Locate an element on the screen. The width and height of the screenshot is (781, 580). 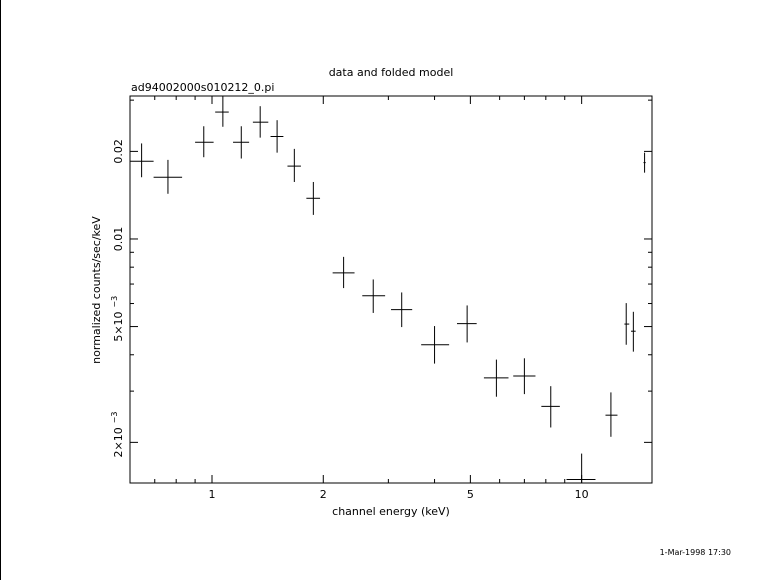
window-left-edge is located at coordinates (0, 290).